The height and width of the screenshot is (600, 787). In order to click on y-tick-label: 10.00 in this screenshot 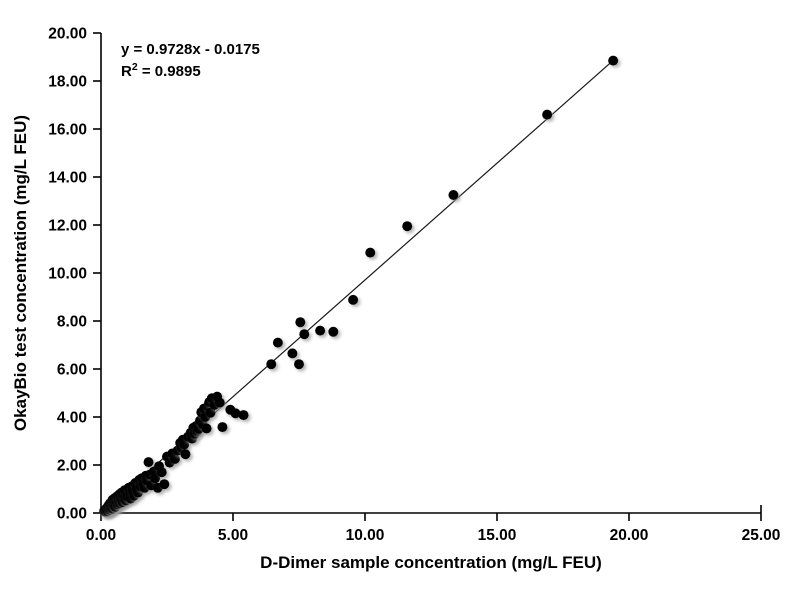, I will do `click(67, 274)`.